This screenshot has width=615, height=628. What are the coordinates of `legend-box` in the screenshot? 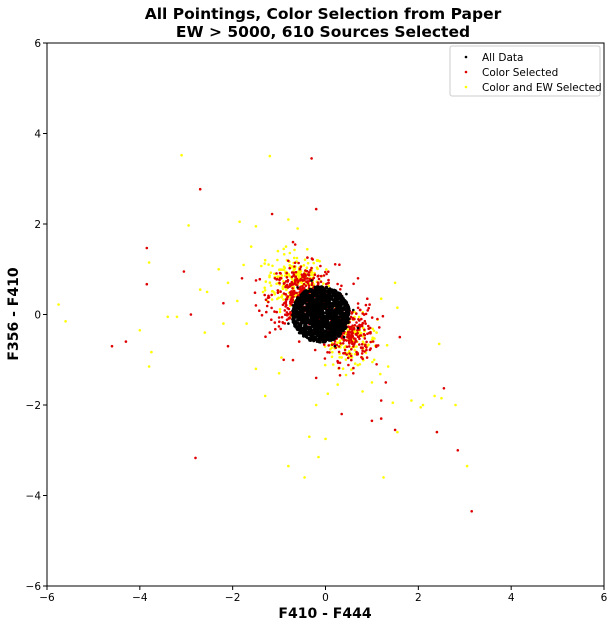 It's located at (525, 71).